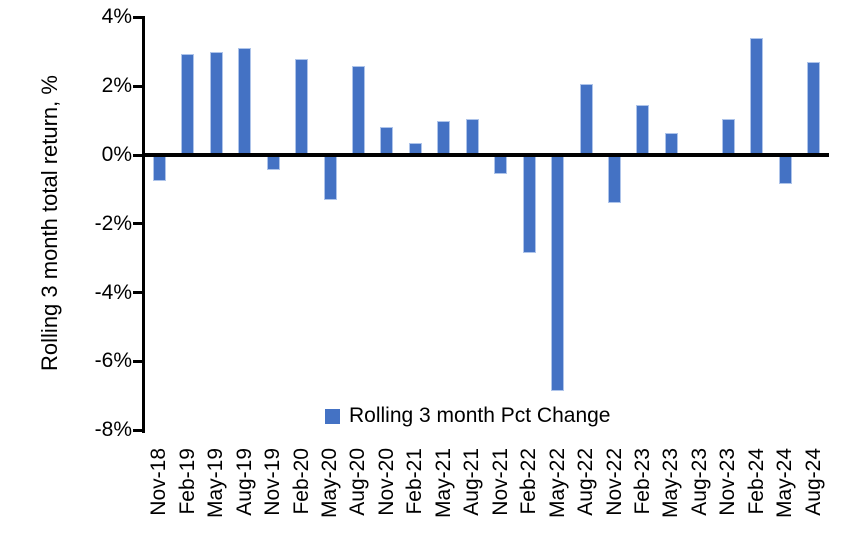 Image resolution: width=852 pixels, height=539 pixels. Describe the element at coordinates (273, 482) in the screenshot. I see `x-tick-label: Nov-19` at that location.